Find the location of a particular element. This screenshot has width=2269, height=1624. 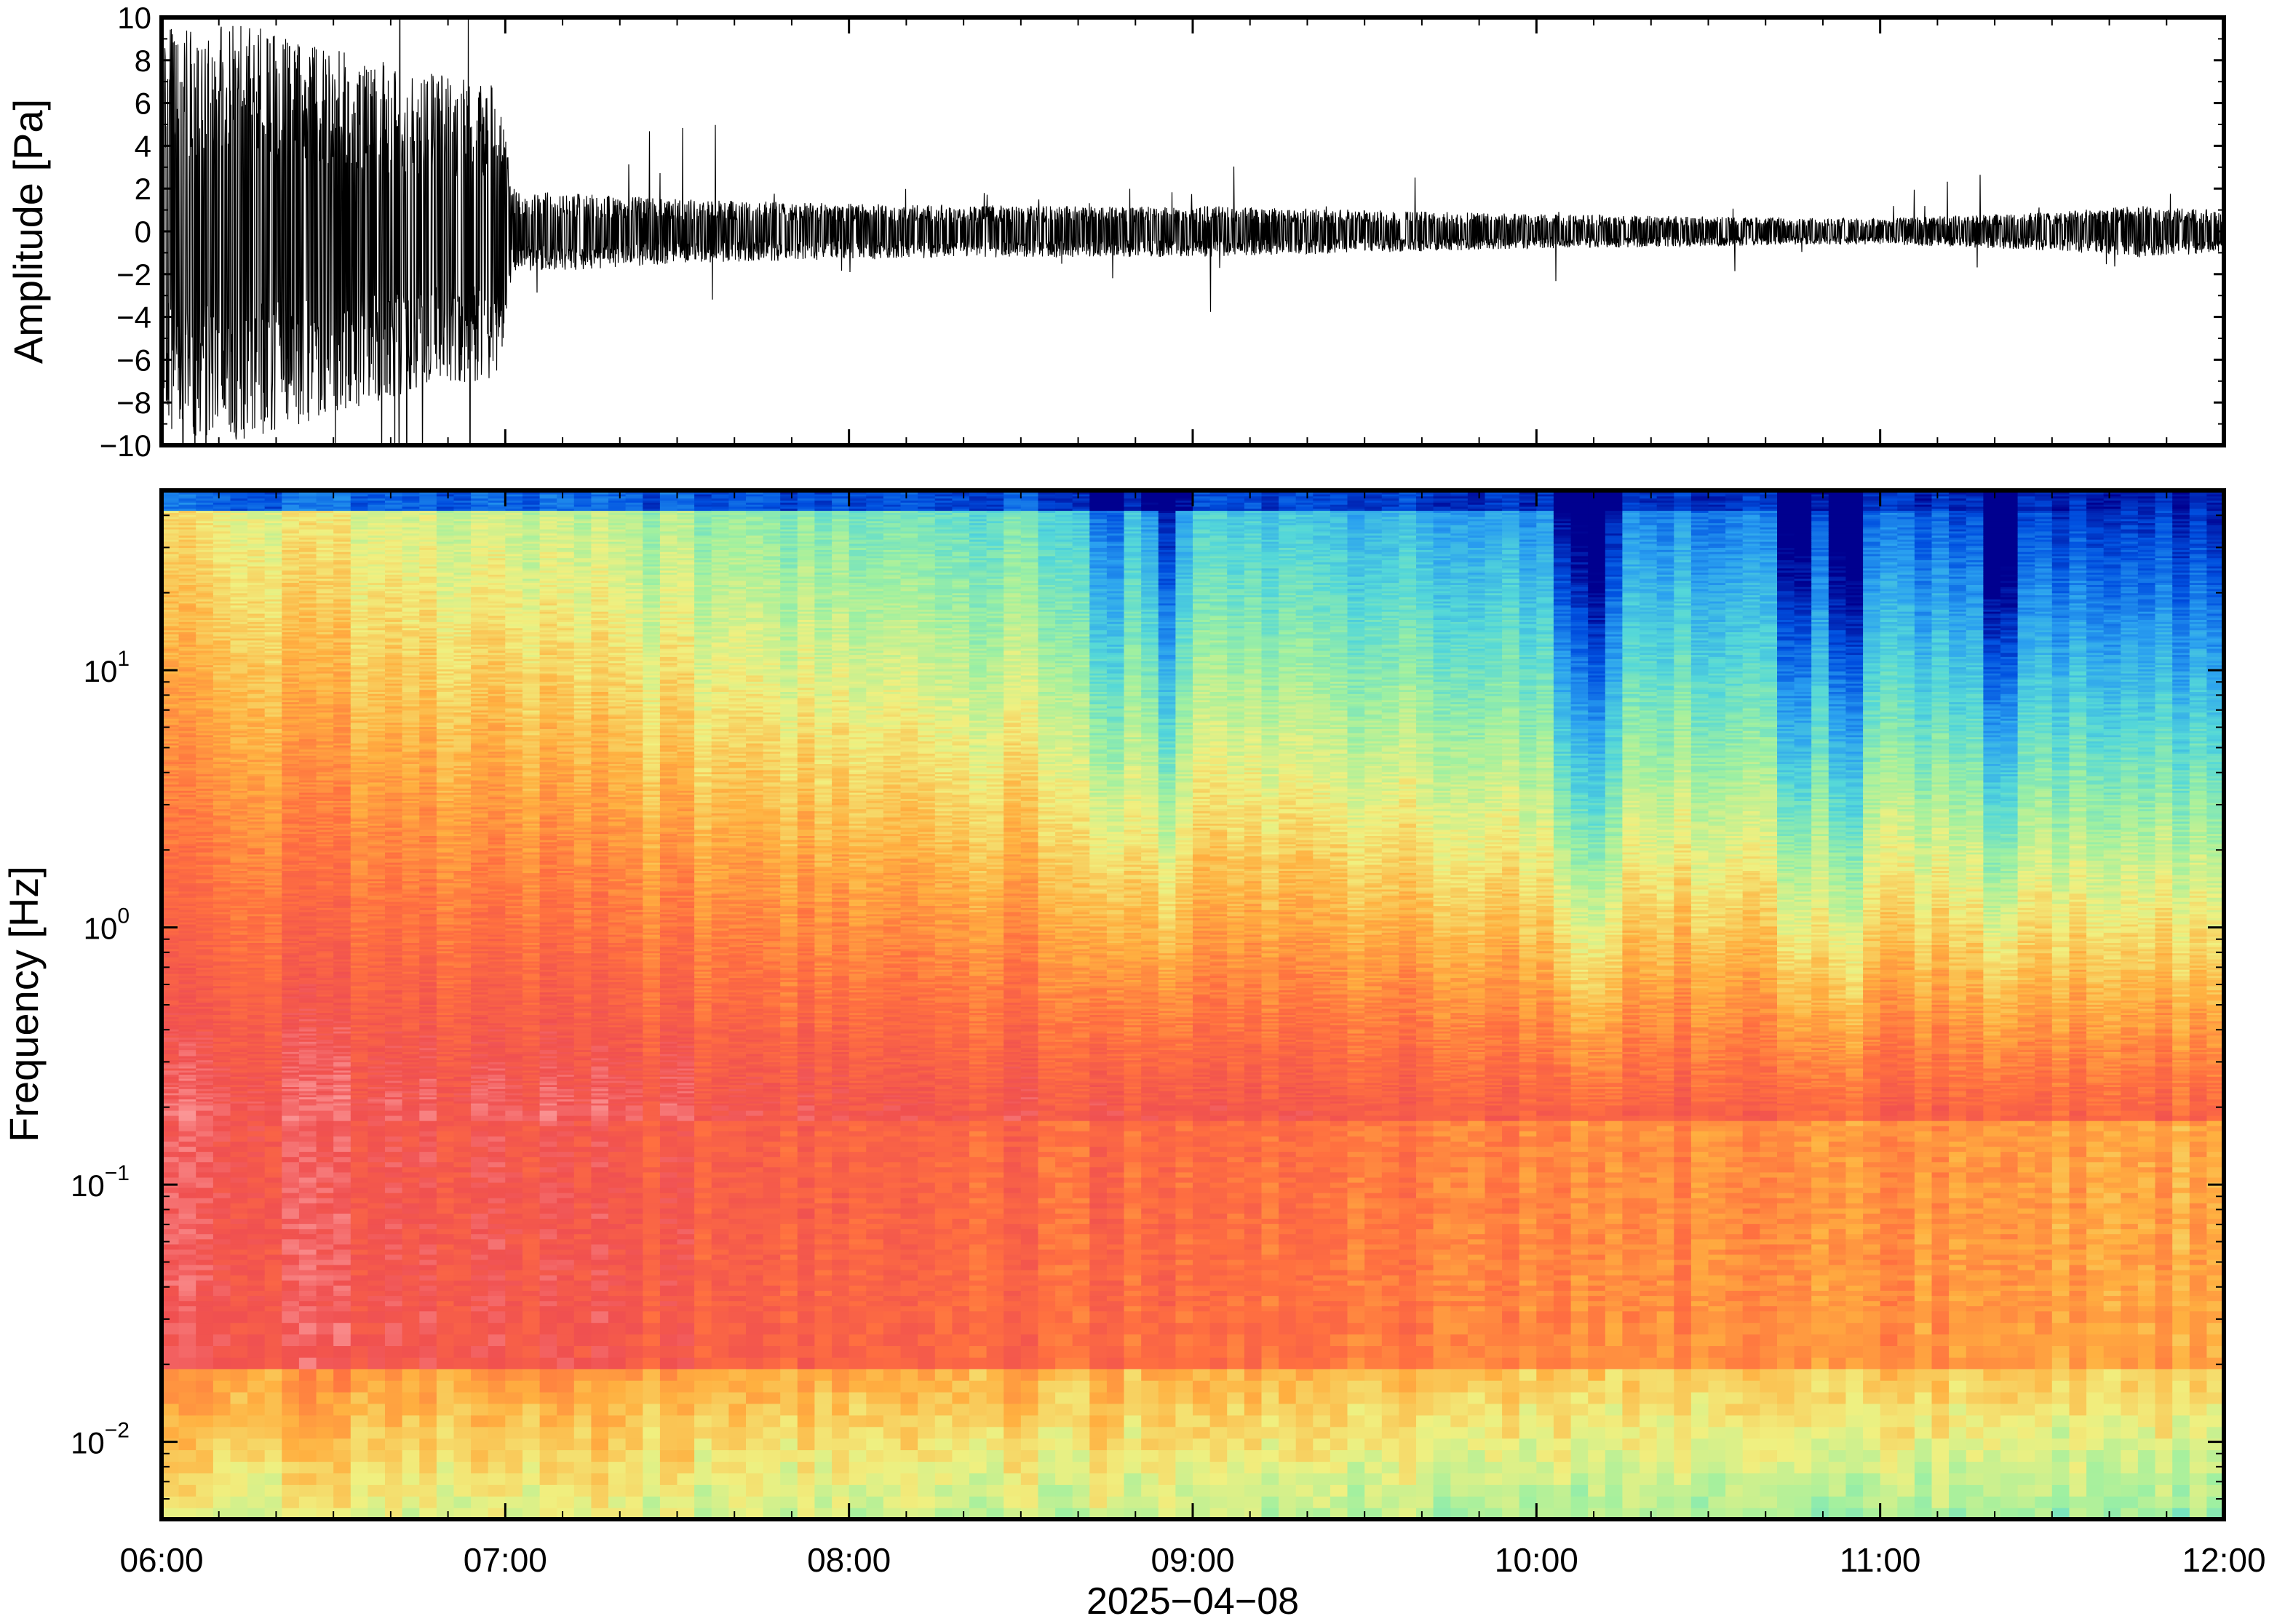

waveform-y-tick-label: −8 is located at coordinates (133, 403).